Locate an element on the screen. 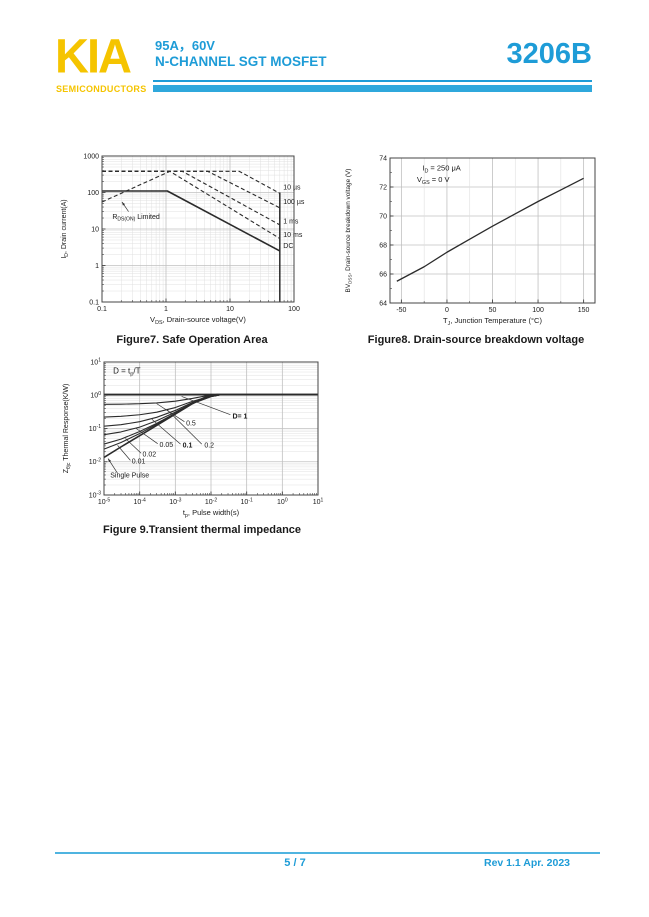 This screenshot has height=917, width=649. svg-text: 1 ms is located at coordinates (291, 222).